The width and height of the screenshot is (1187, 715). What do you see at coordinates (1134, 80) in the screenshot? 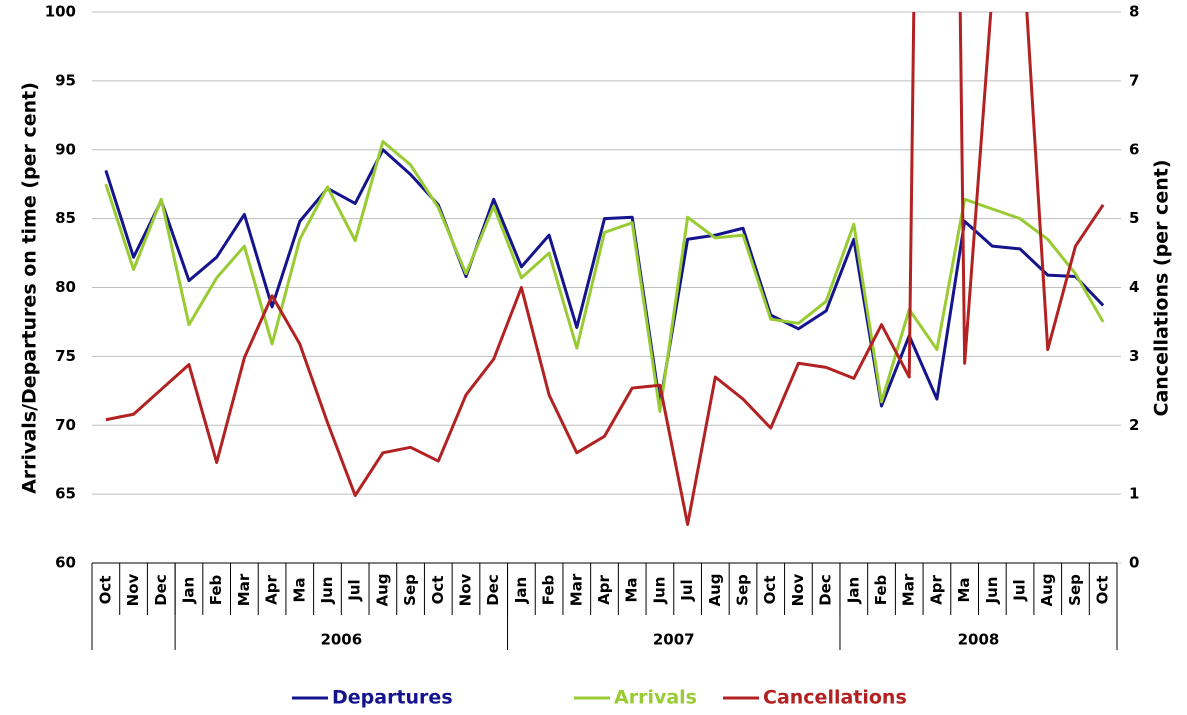
I see `y2-tick-label: 7` at bounding box center [1134, 80].